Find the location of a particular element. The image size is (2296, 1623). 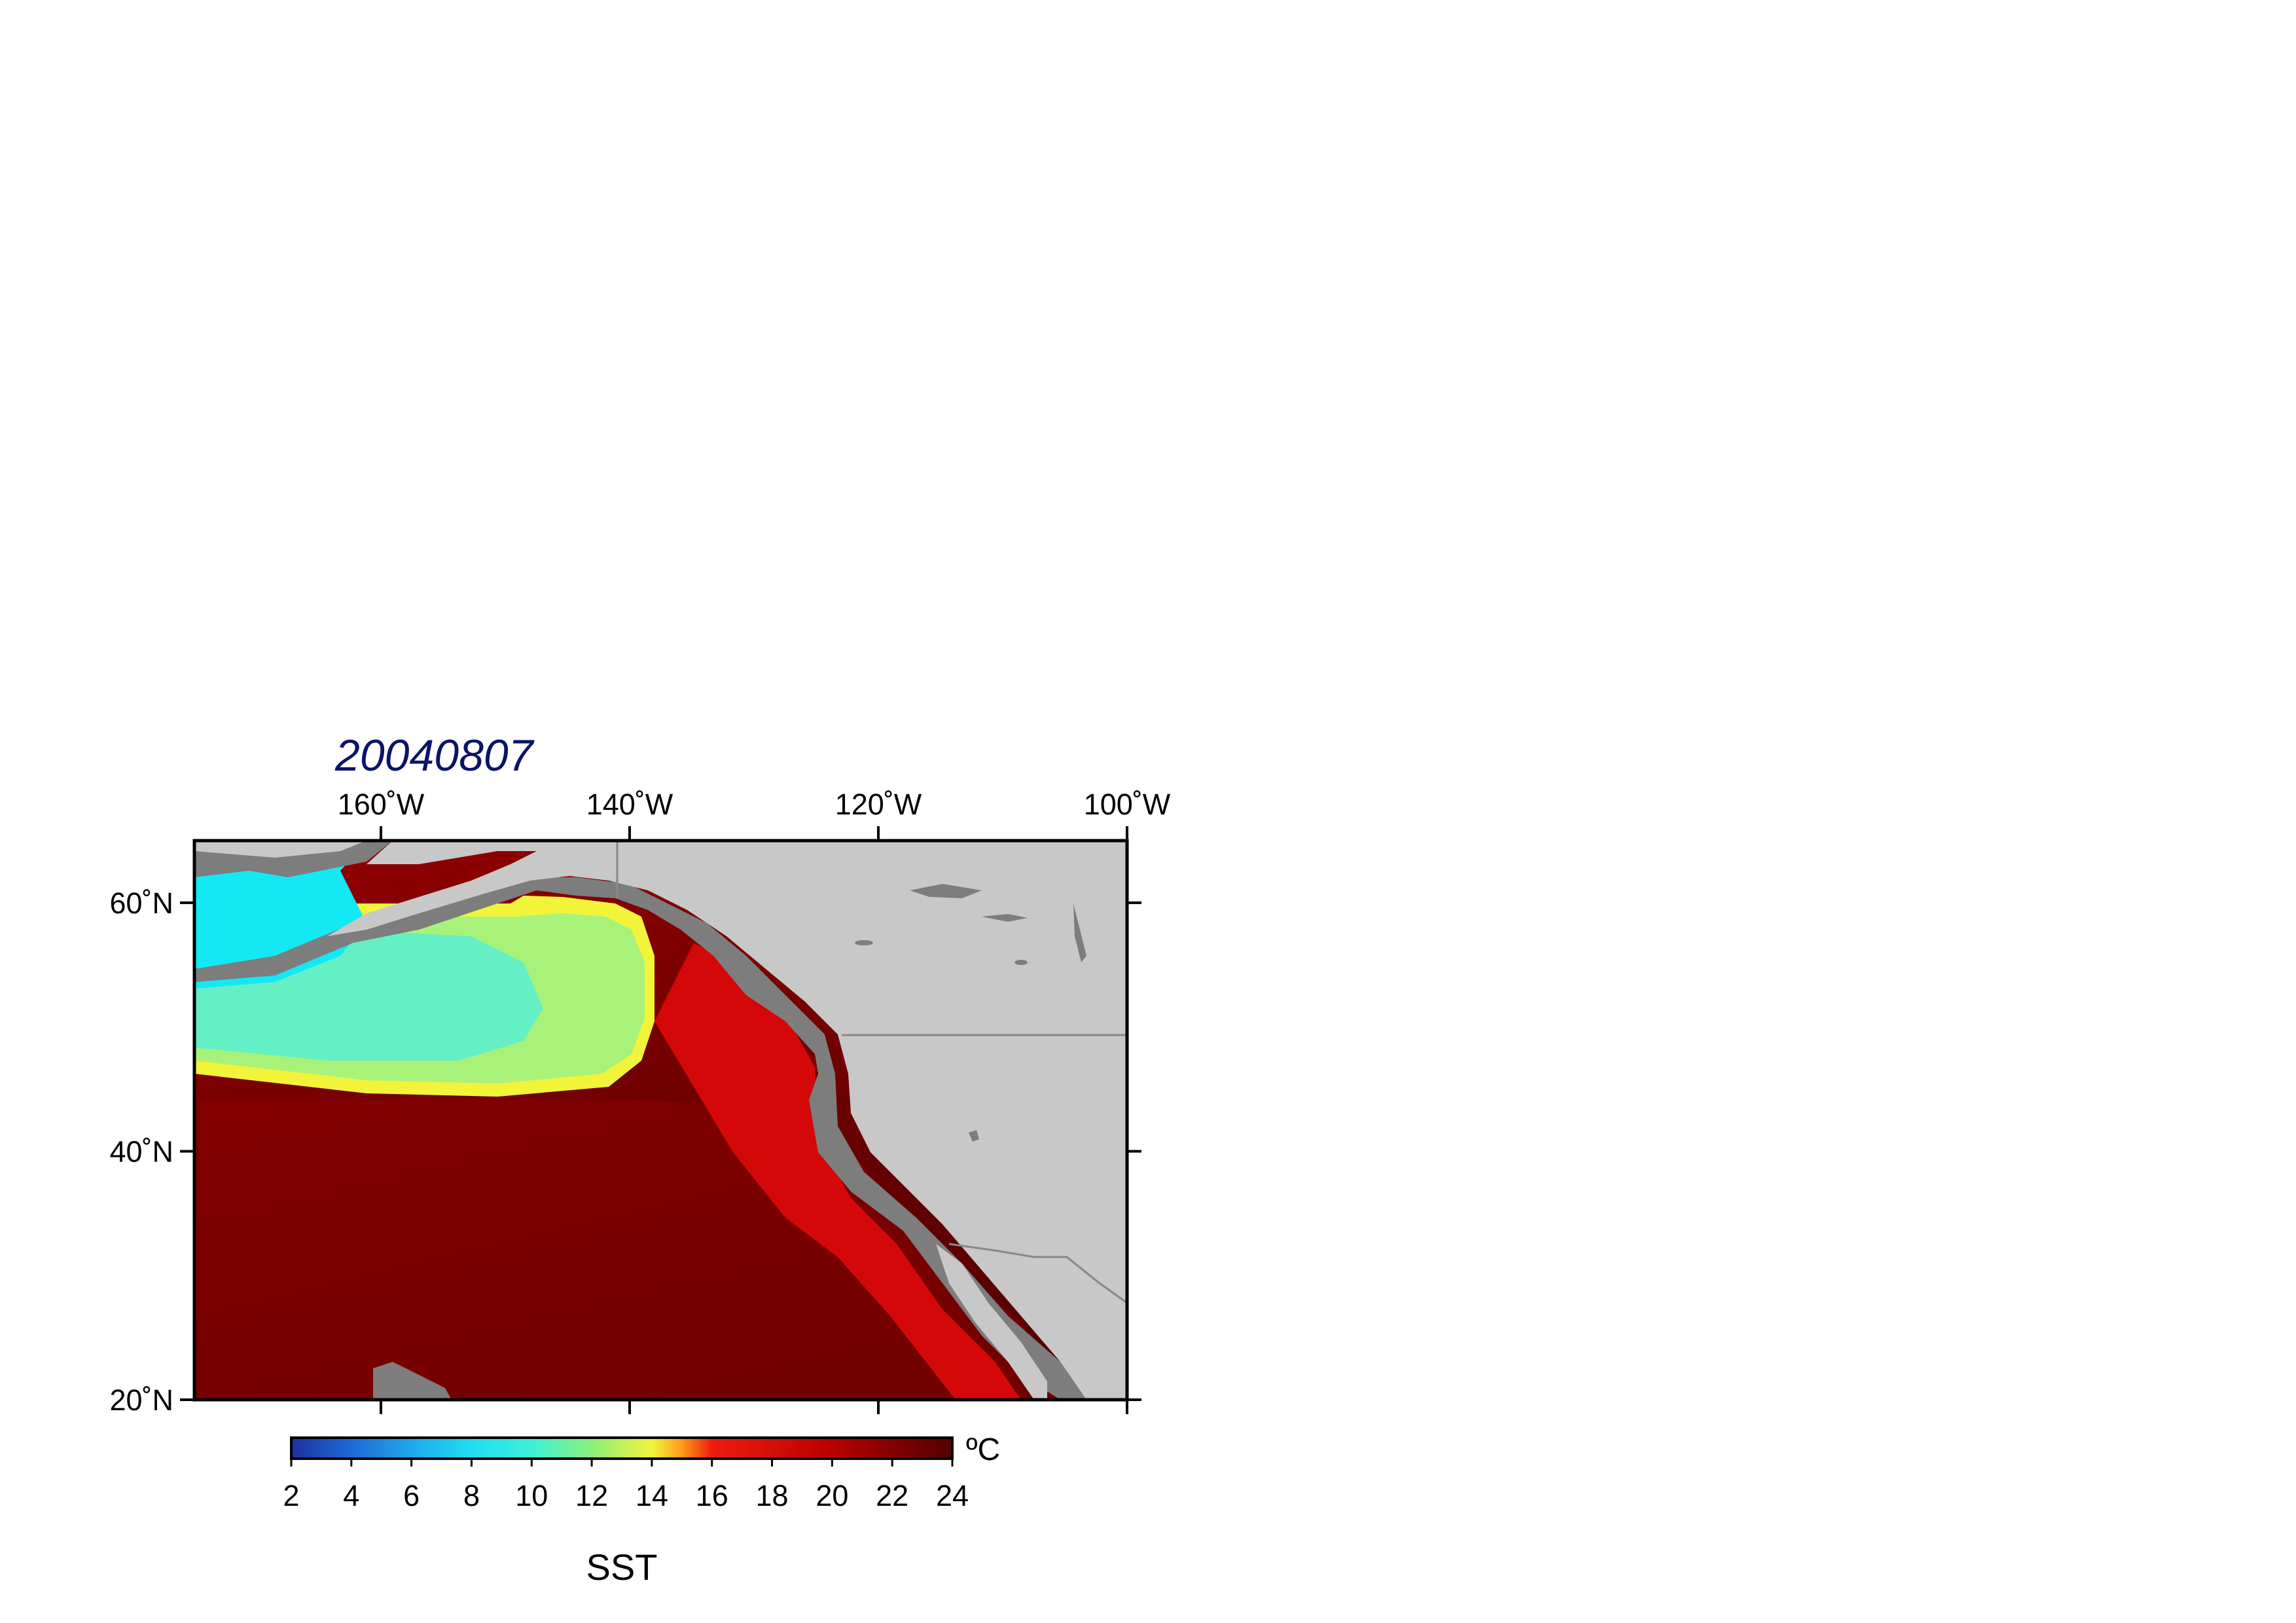

shelf-hawaii is located at coordinates (413, 1381).